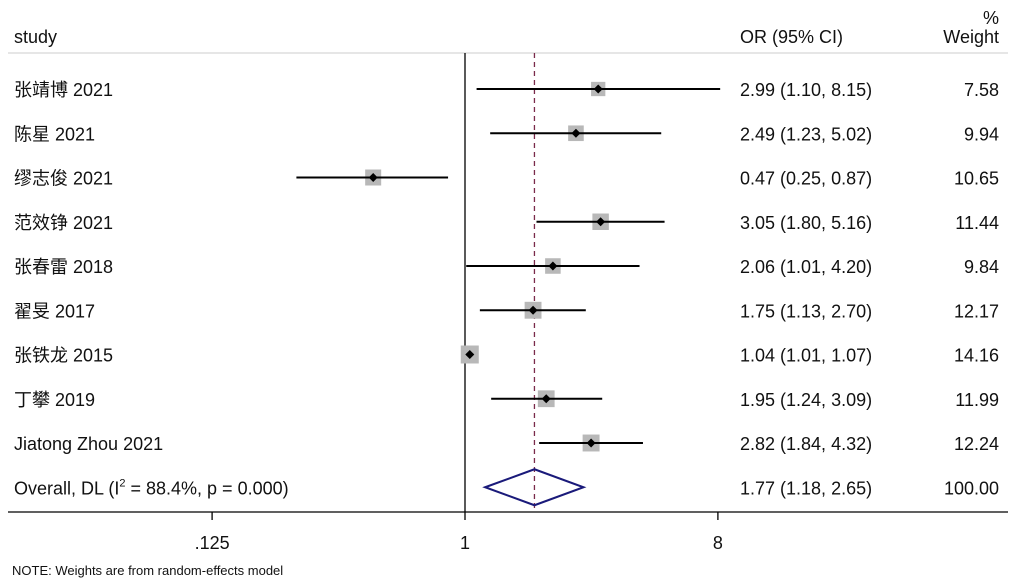 This screenshot has width=1016, height=585. Describe the element at coordinates (981, 90) in the screenshot. I see `weight-value: 7.58` at that location.